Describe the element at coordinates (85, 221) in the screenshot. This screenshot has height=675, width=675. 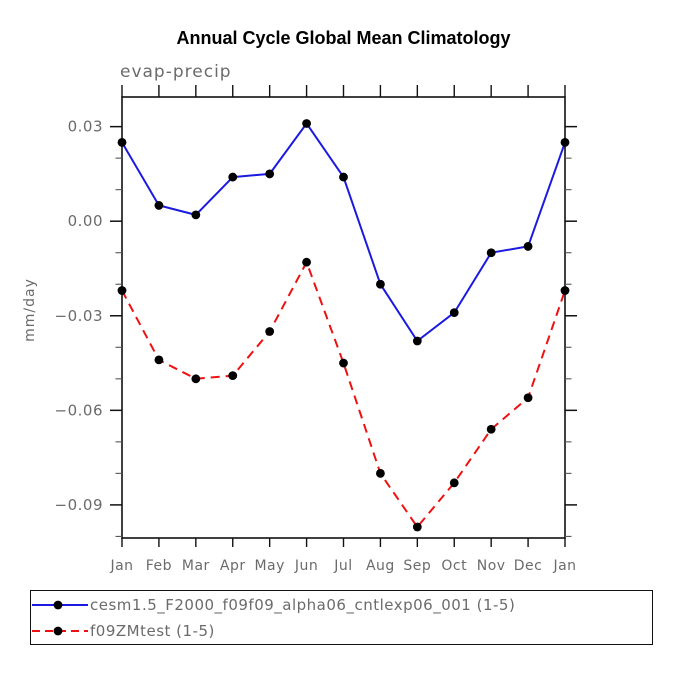
I see `y-tick-label: 0.00` at that location.